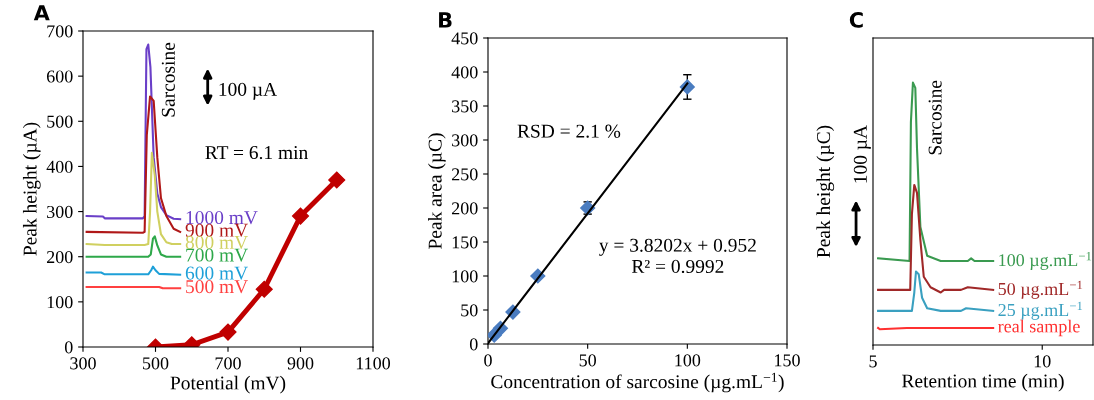  What do you see at coordinates (228, 384) in the screenshot?
I see `x-axis-title: Potential (mV)` at bounding box center [228, 384].